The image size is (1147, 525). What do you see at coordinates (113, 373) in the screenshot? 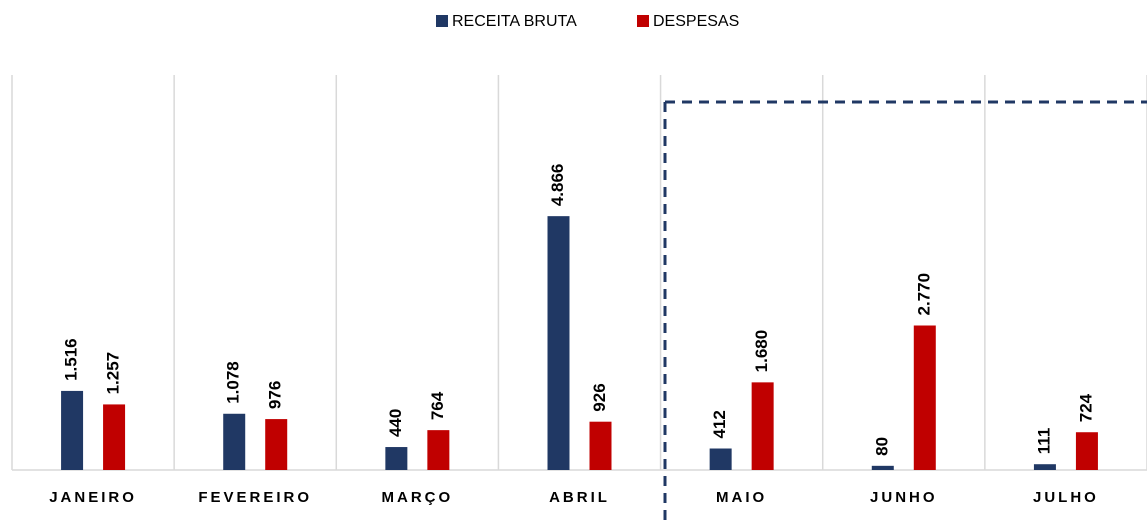
I see `data-label: 1.257` at bounding box center [113, 373].